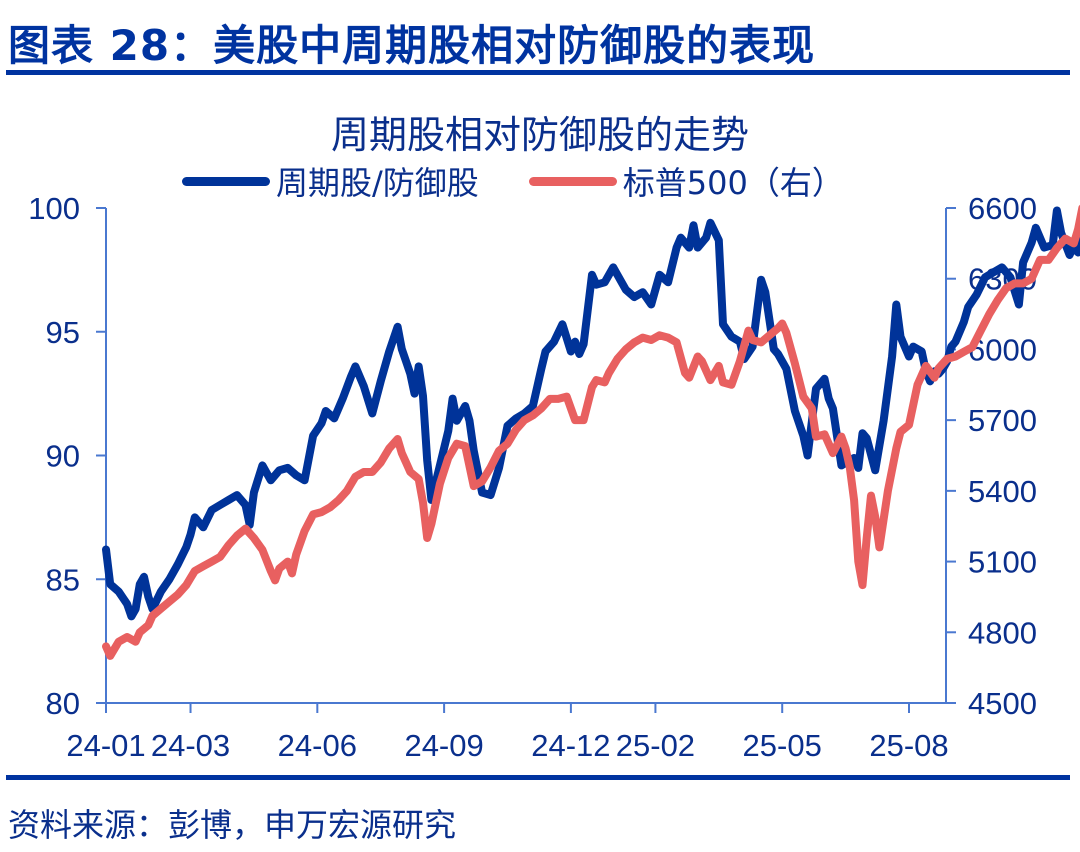 This screenshot has height=852, width=1080. Describe the element at coordinates (908, 745) in the screenshot. I see `x-tick-label: 25-08` at that location.